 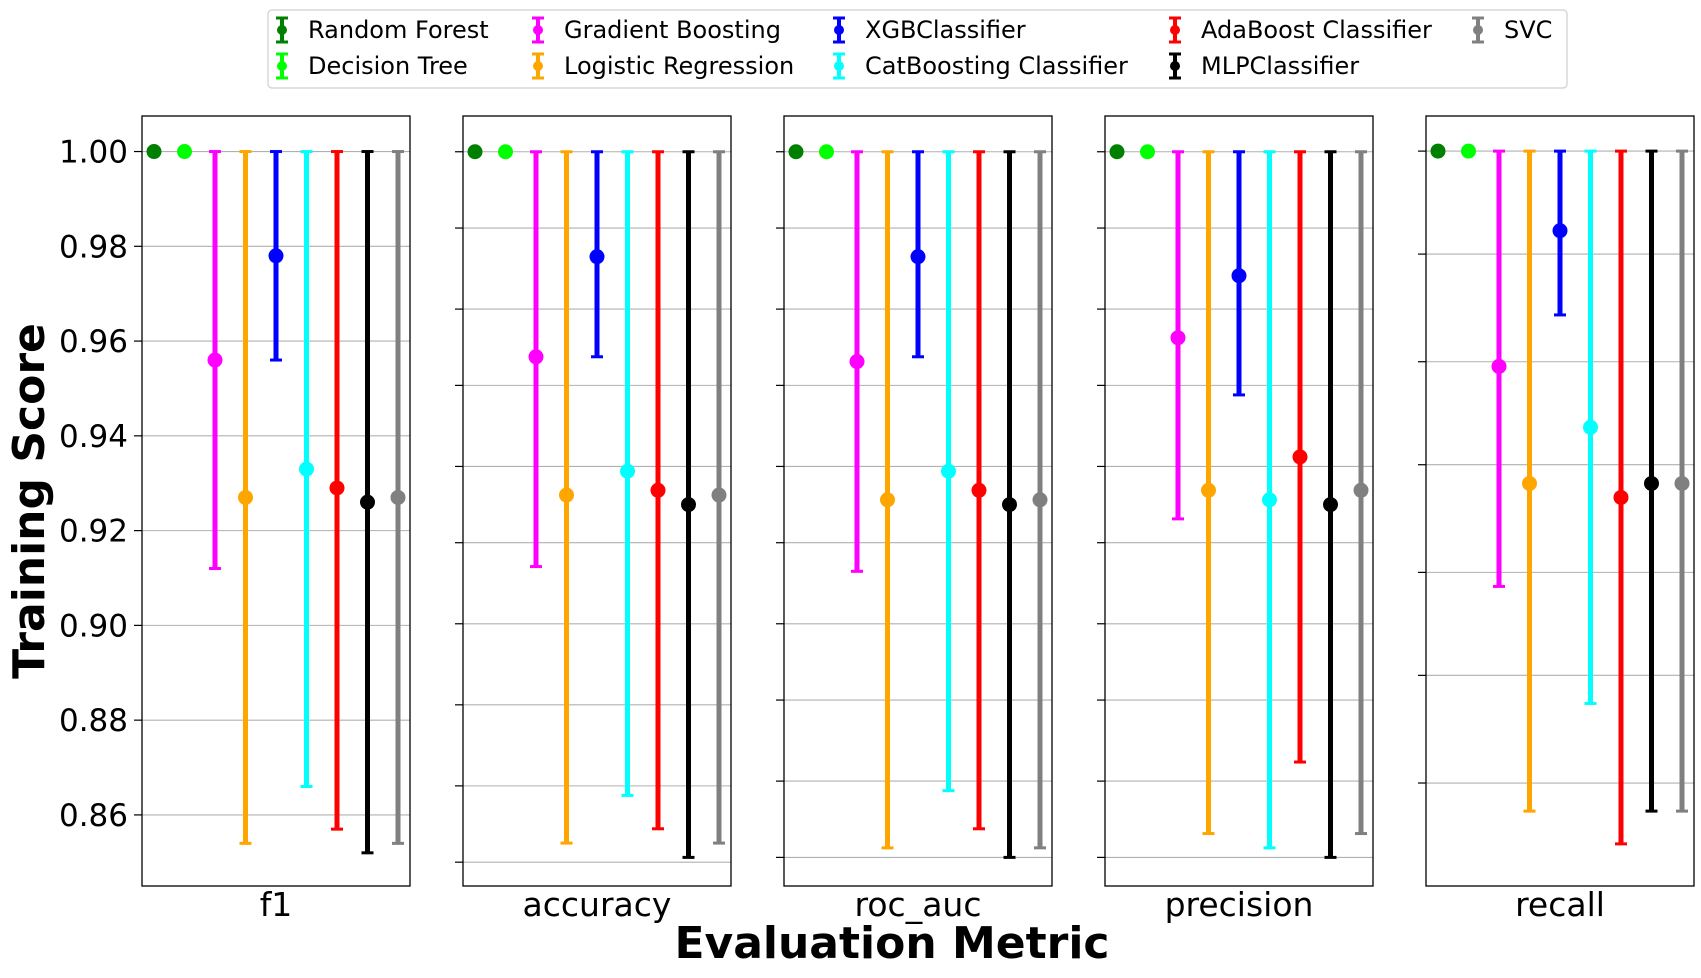 I want to click on y-tick-label: 0.96, so click(x=93, y=342).